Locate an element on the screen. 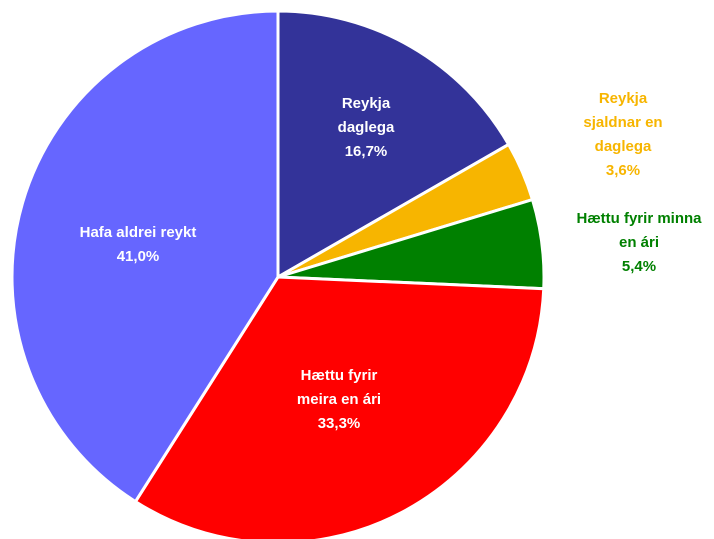 The width and height of the screenshot is (714, 539). label-text: 3,6% is located at coordinates (623, 170).